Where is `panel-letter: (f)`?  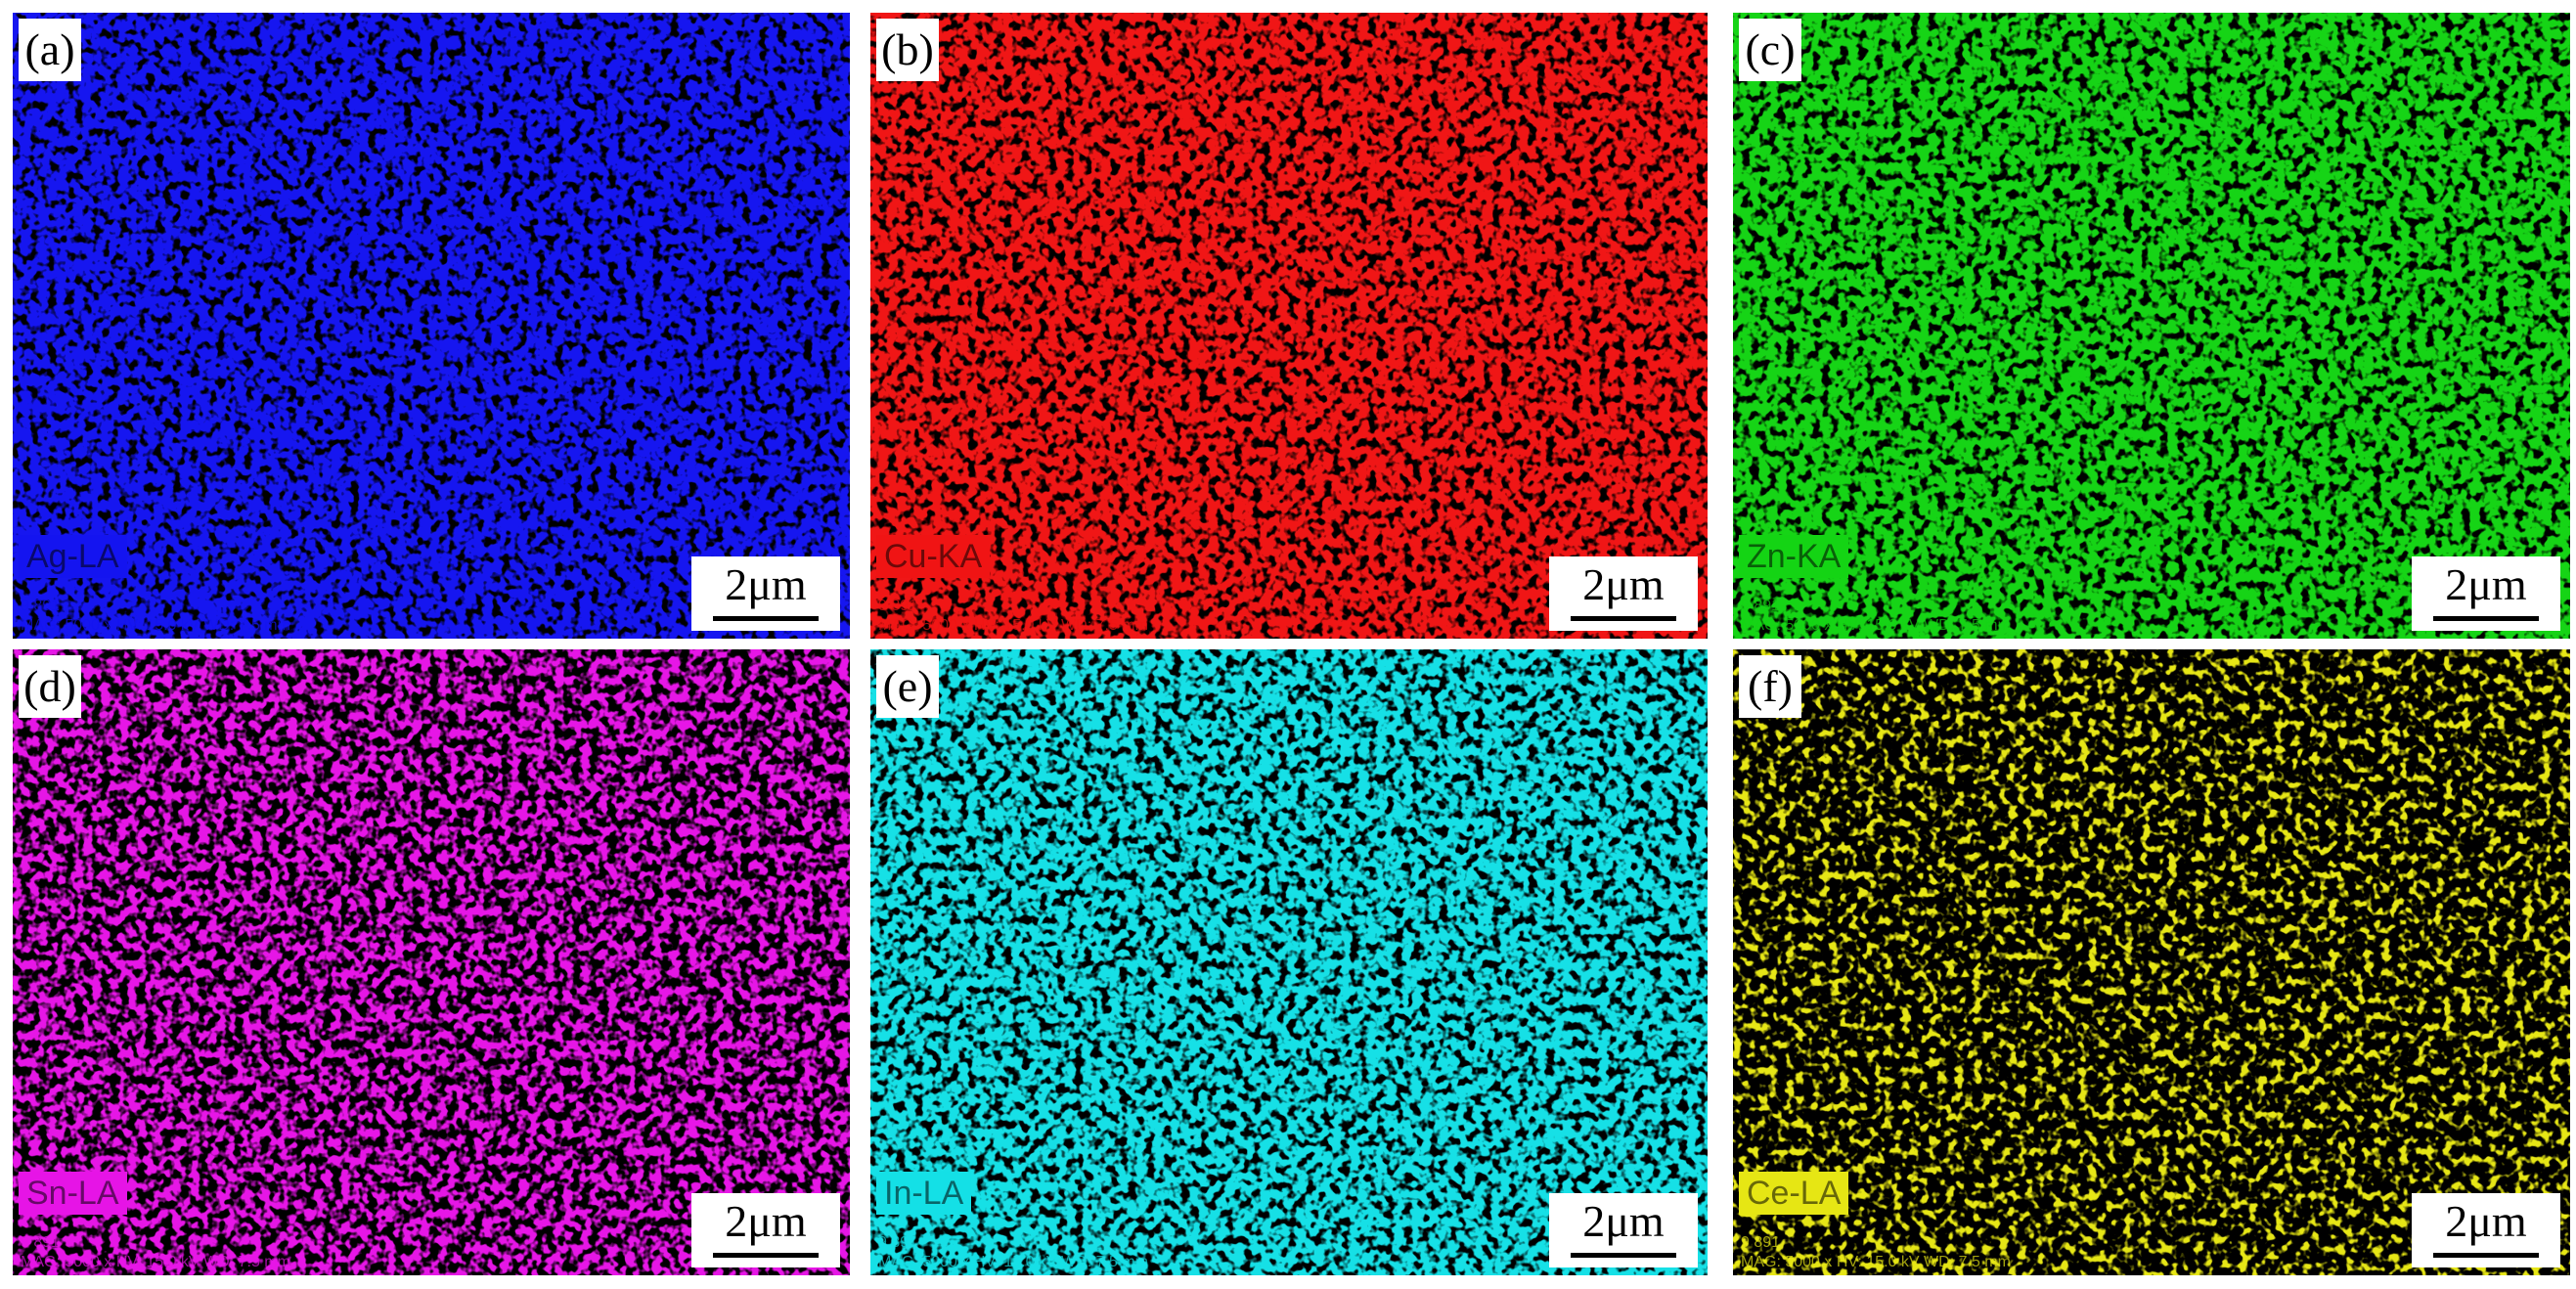
panel-letter: (f) is located at coordinates (1770, 687).